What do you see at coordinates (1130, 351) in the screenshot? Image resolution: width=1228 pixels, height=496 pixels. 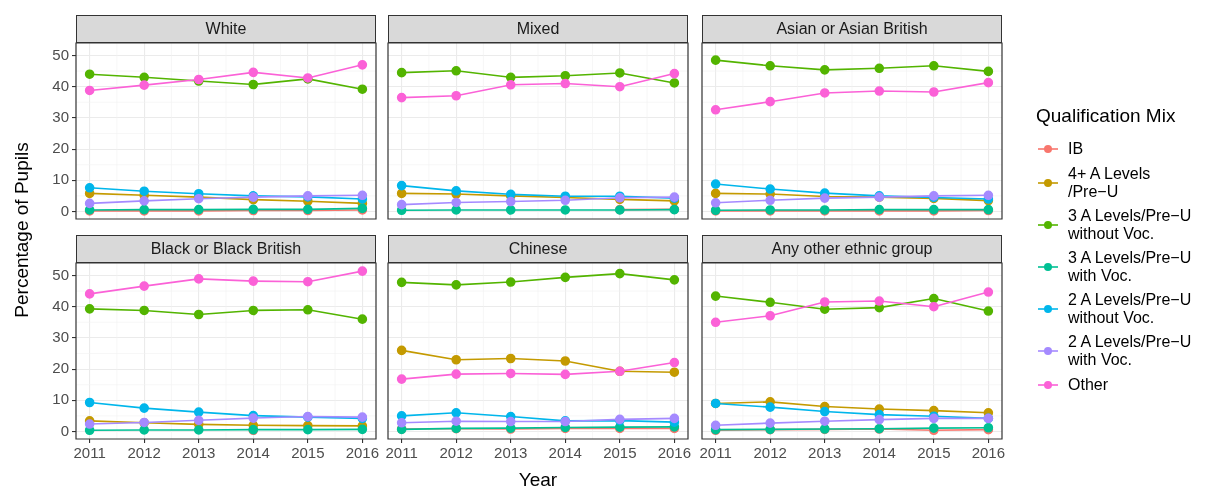 I see `legend-label: 2 A Levels/Pre−U with Voc.` at bounding box center [1130, 351].